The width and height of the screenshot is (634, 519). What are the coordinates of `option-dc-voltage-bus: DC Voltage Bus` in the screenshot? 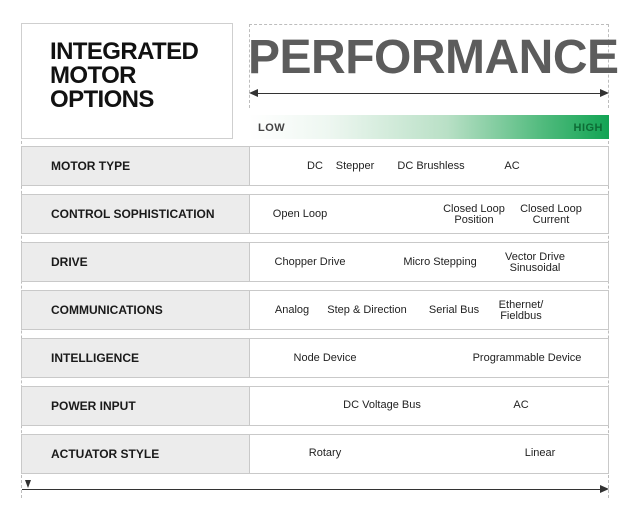 It's located at (382, 405).